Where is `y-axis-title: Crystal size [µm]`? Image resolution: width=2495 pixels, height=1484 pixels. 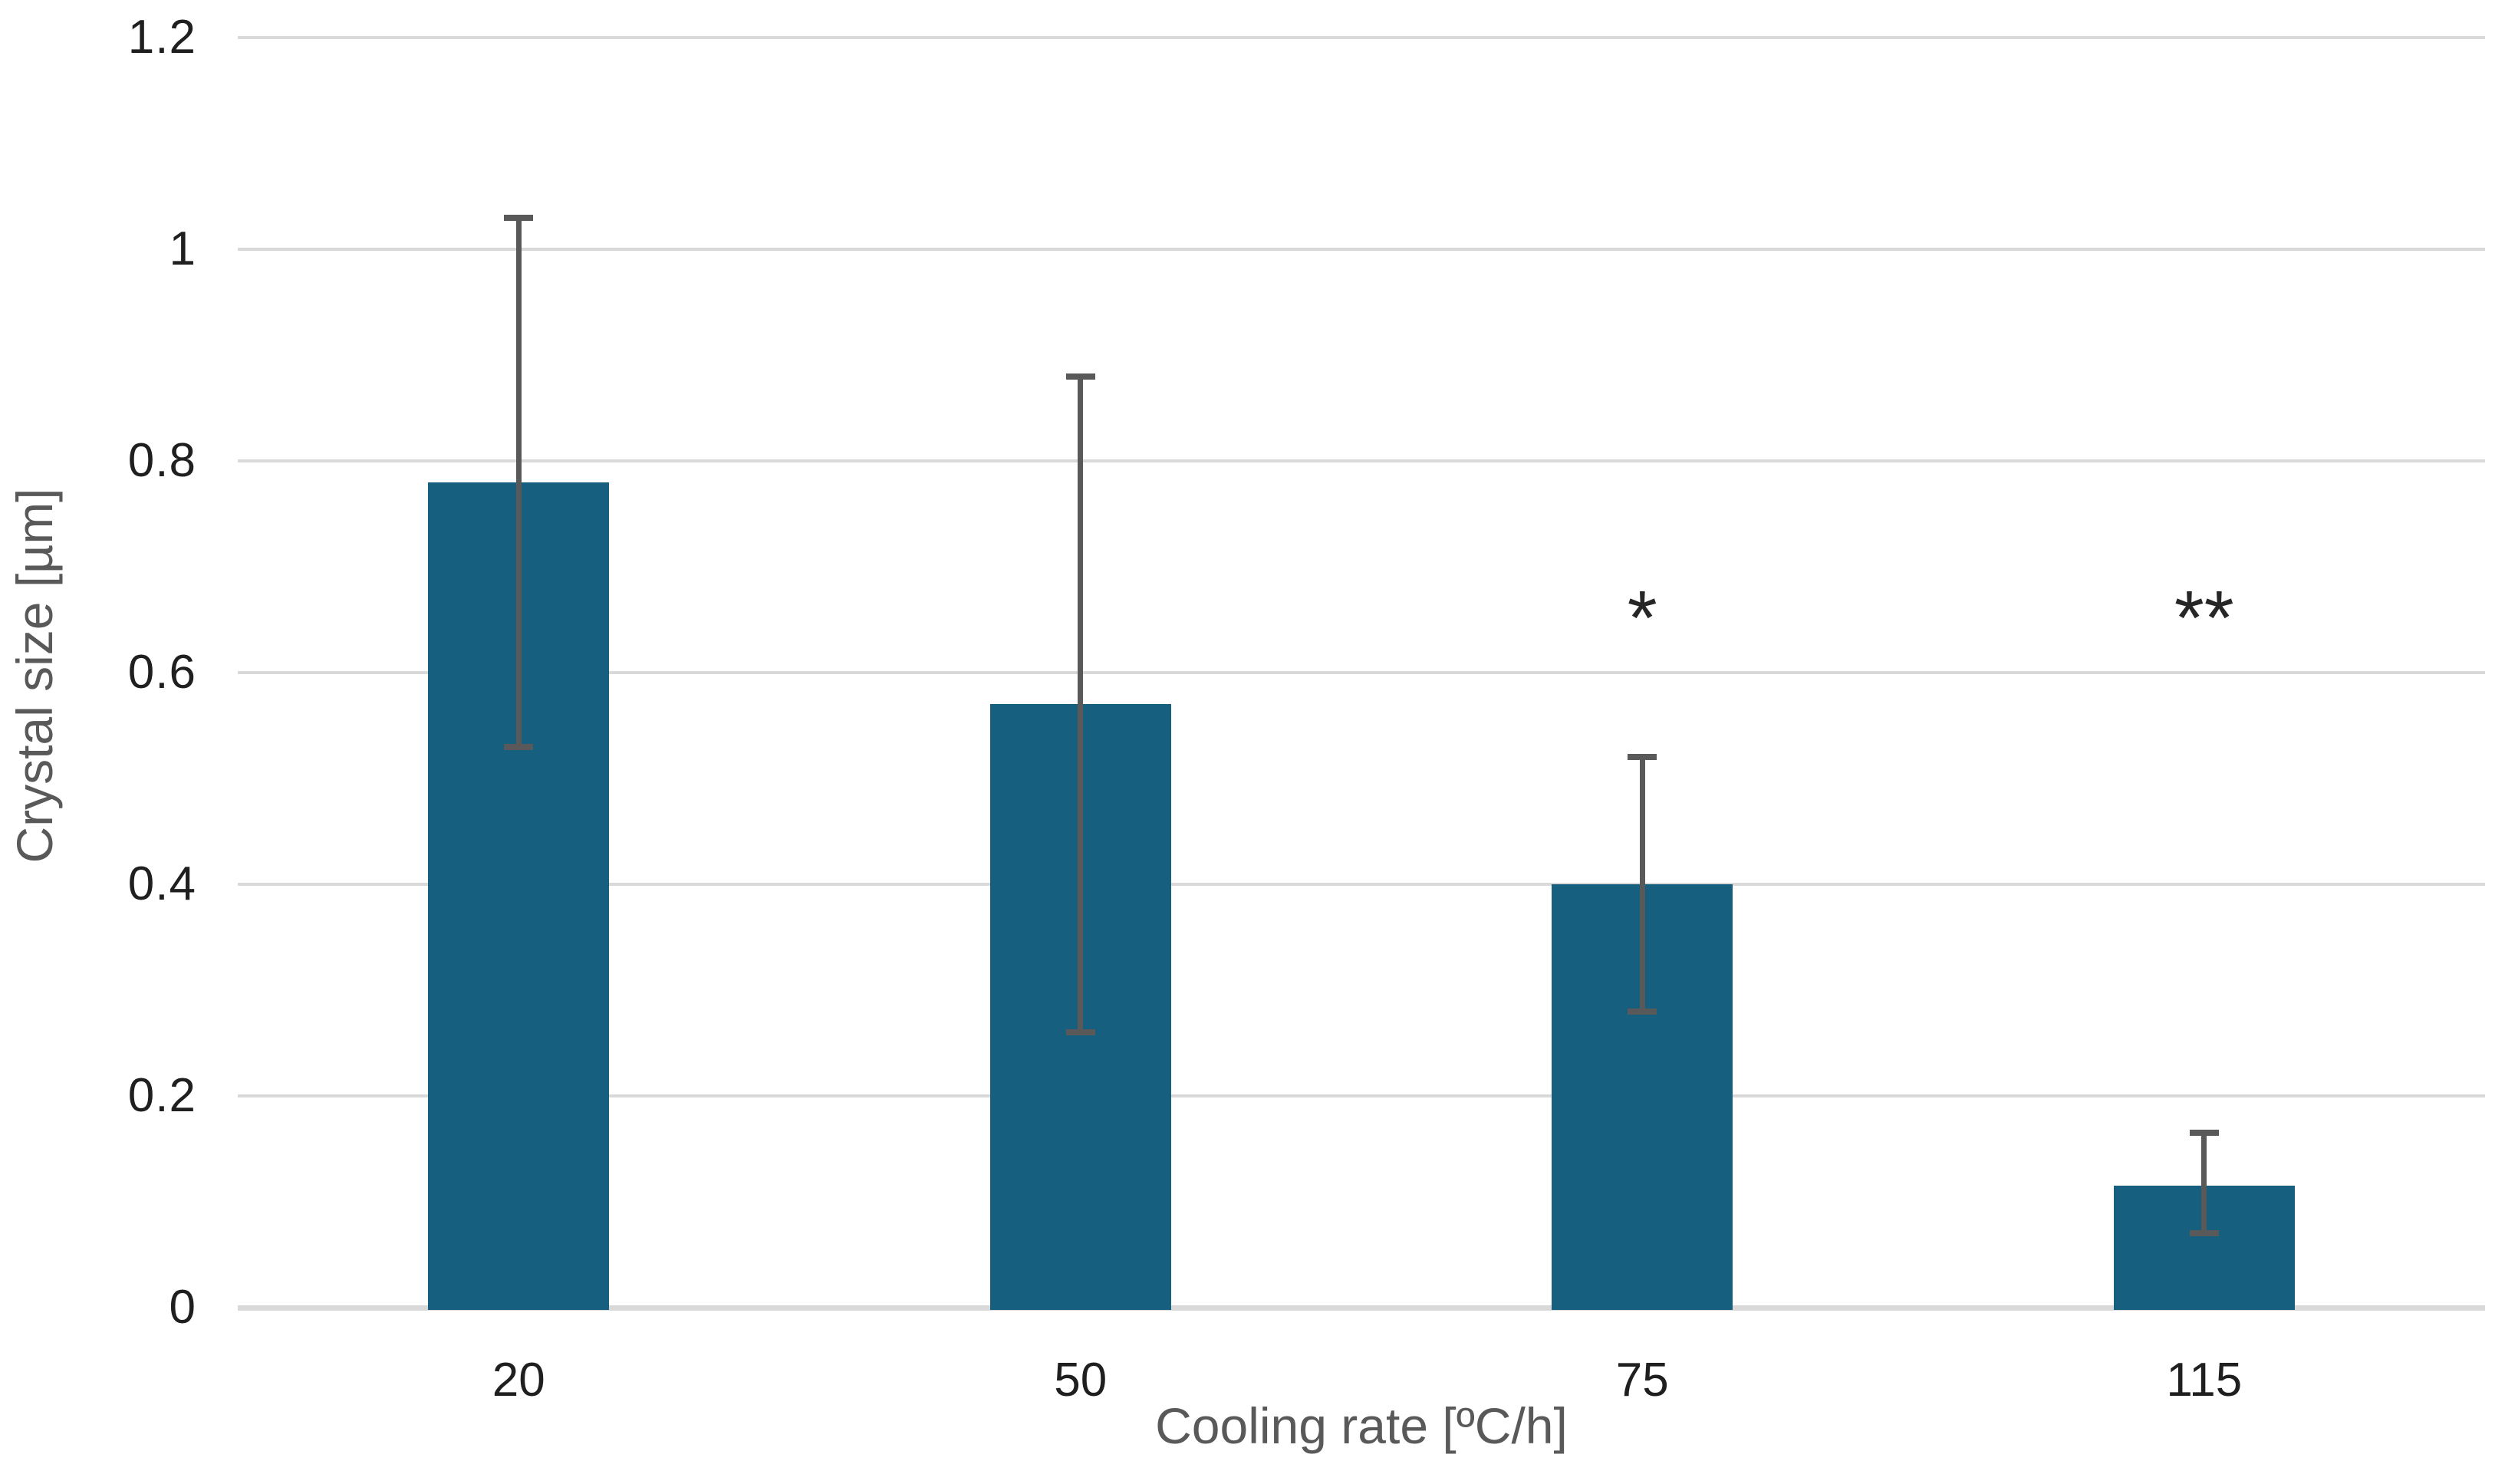
y-axis-title: Crystal size [µm] is located at coordinates (34, 676).